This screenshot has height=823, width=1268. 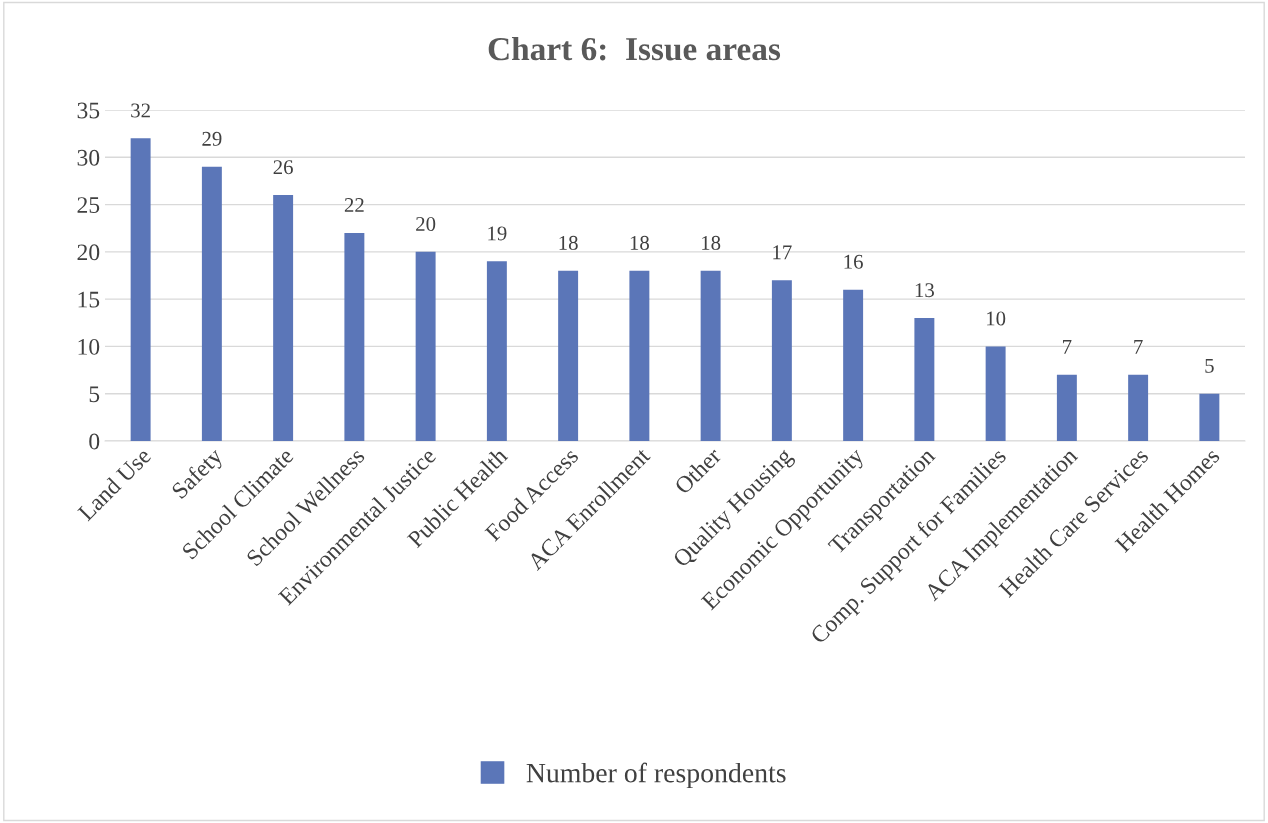 I want to click on data-label: 26, so click(x=283, y=167).